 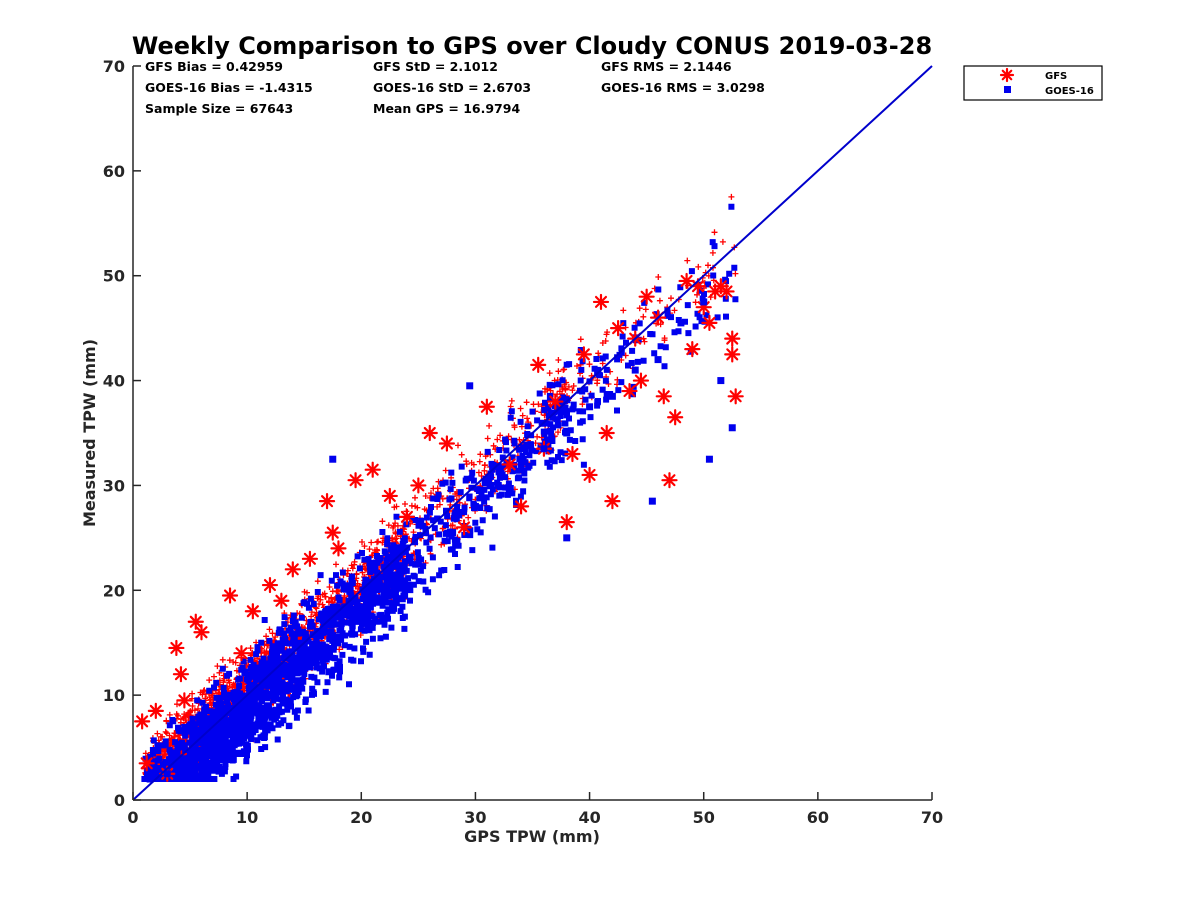 What do you see at coordinates (818, 817) in the screenshot?
I see `x-tick-label: 60` at bounding box center [818, 817].